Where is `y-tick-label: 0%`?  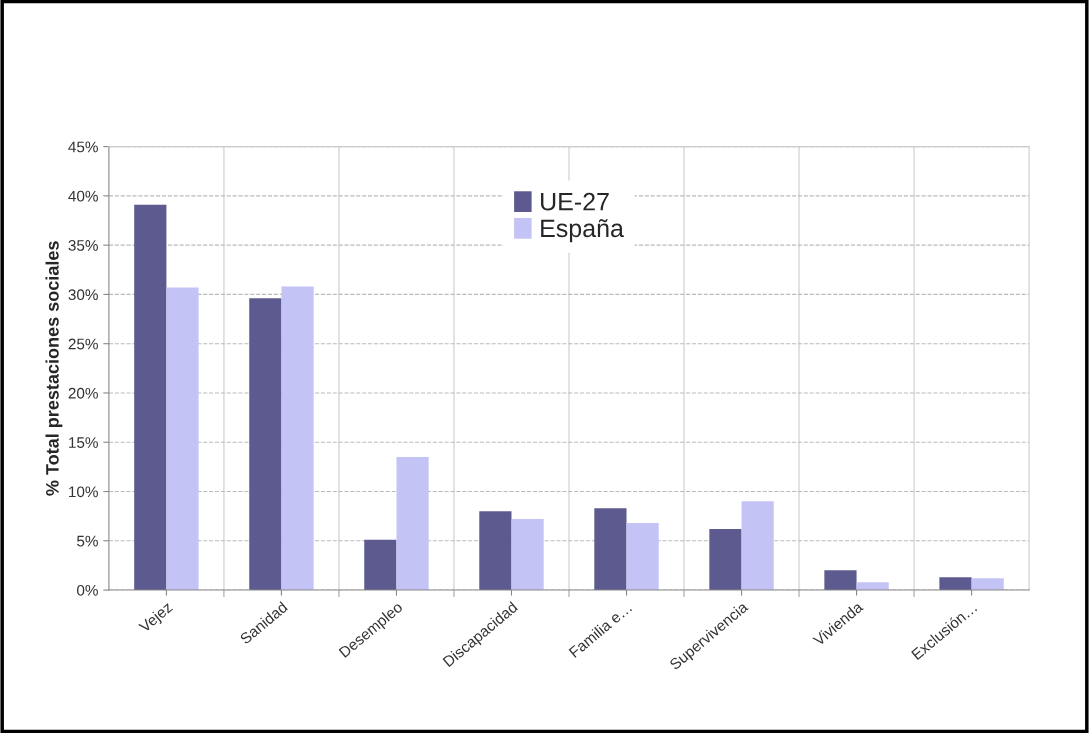 y-tick-label: 0% is located at coordinates (87, 590).